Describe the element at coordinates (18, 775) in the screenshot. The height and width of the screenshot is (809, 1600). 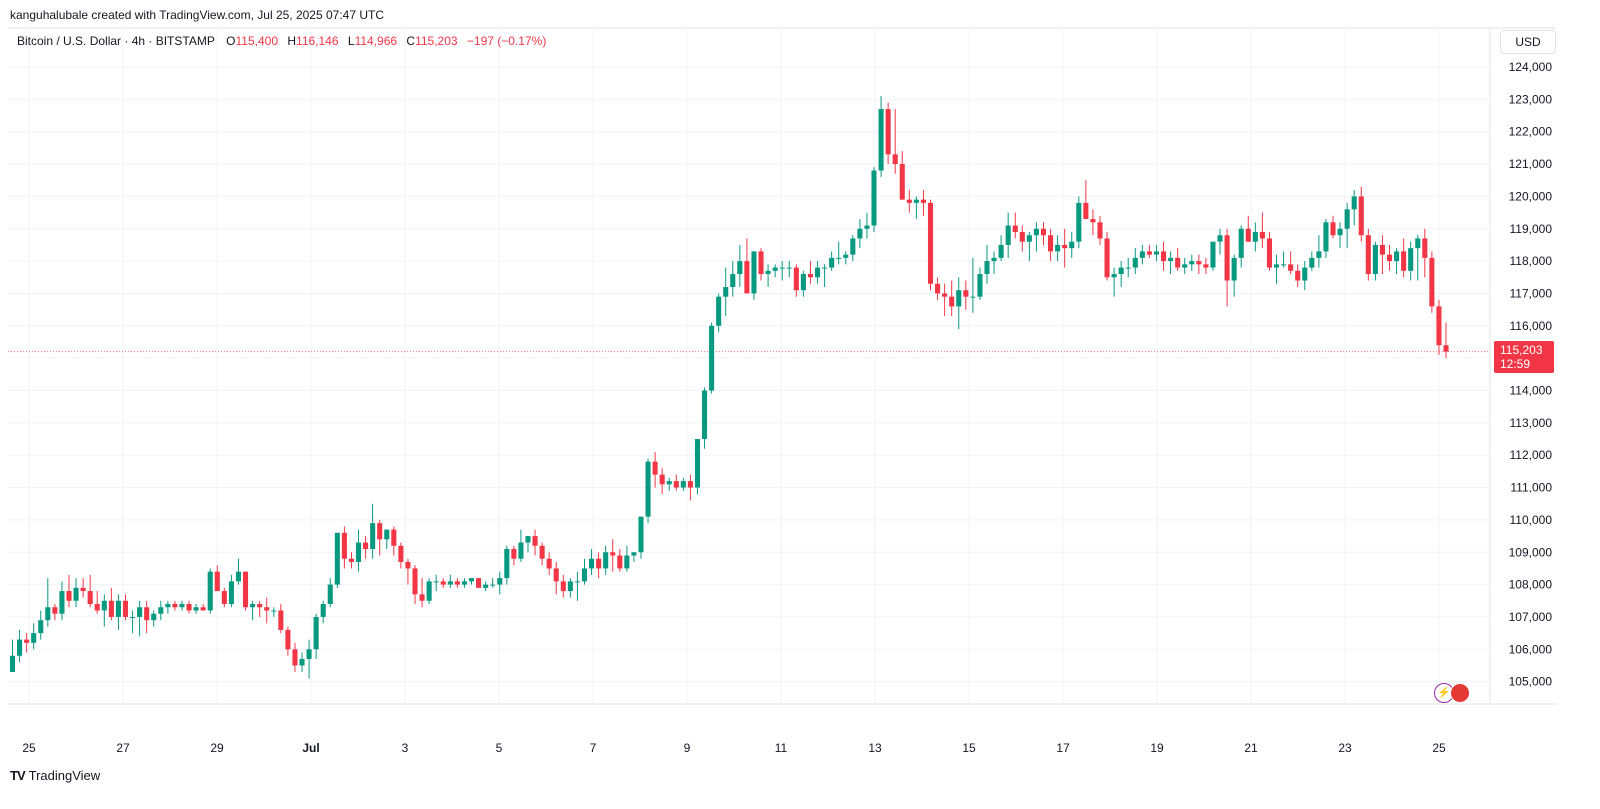
I see `tradingview-logo-icon: TV` at that location.